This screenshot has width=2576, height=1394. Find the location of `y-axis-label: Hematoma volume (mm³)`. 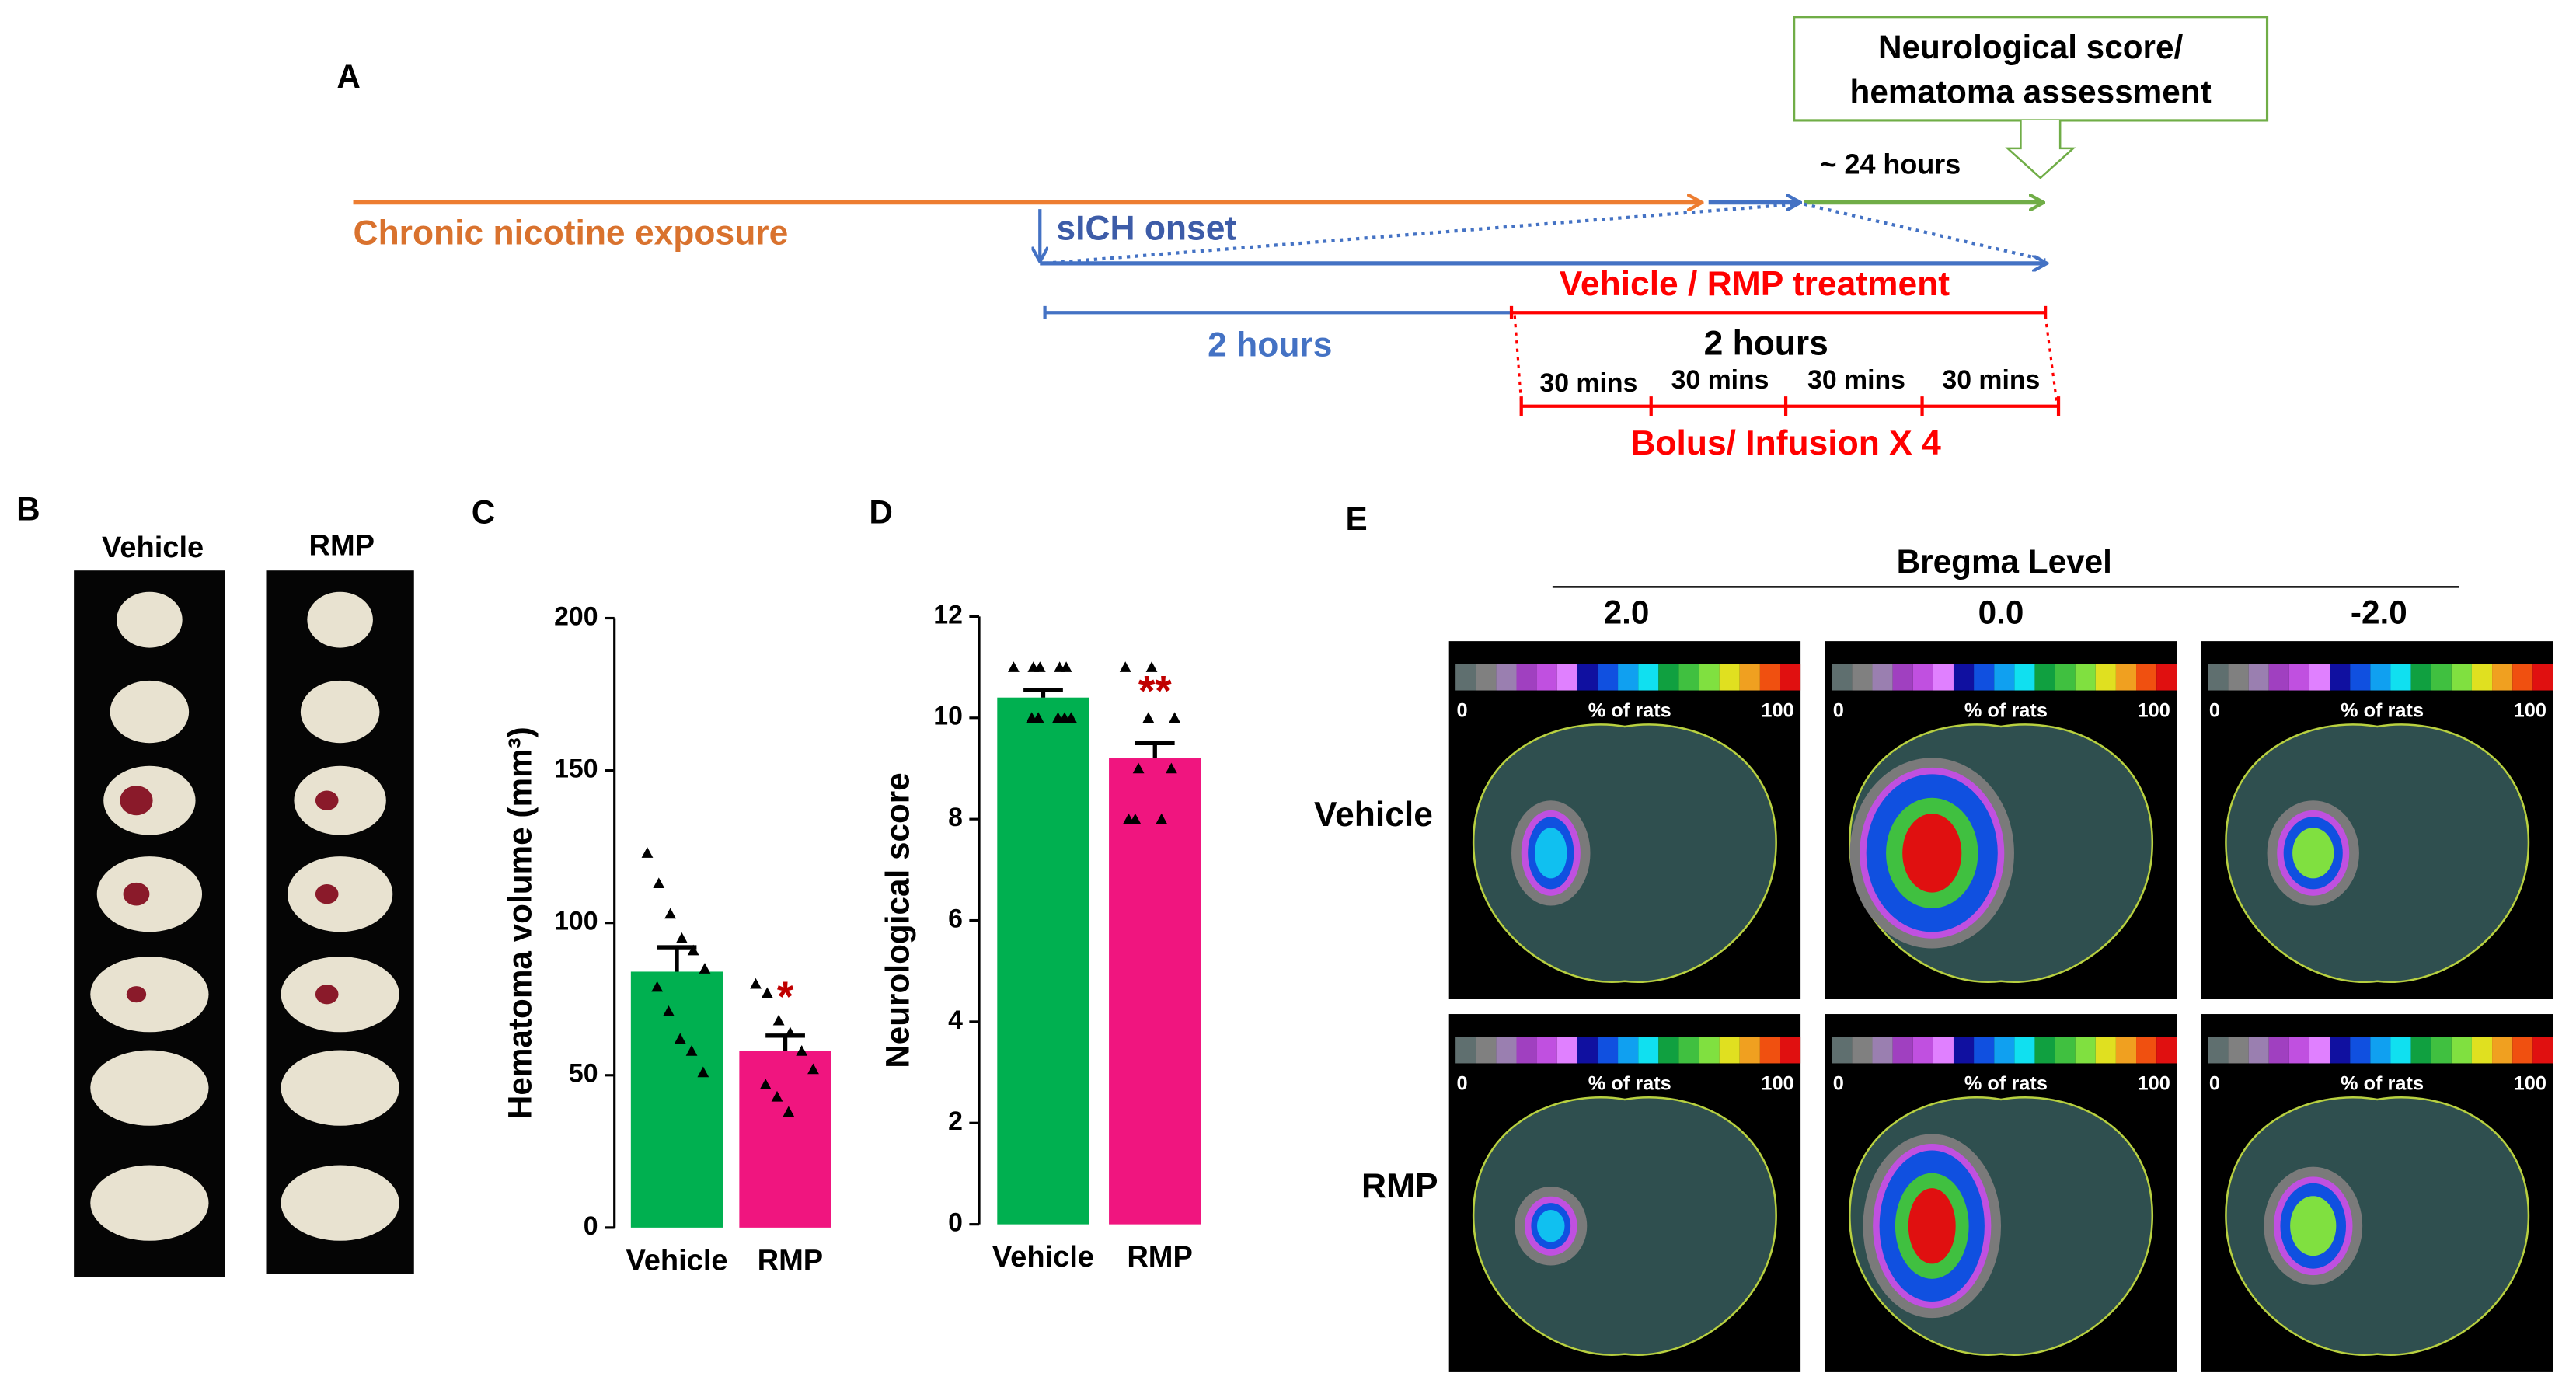

y-axis-label: Hematoma volume (mm³) is located at coordinates (519, 923).